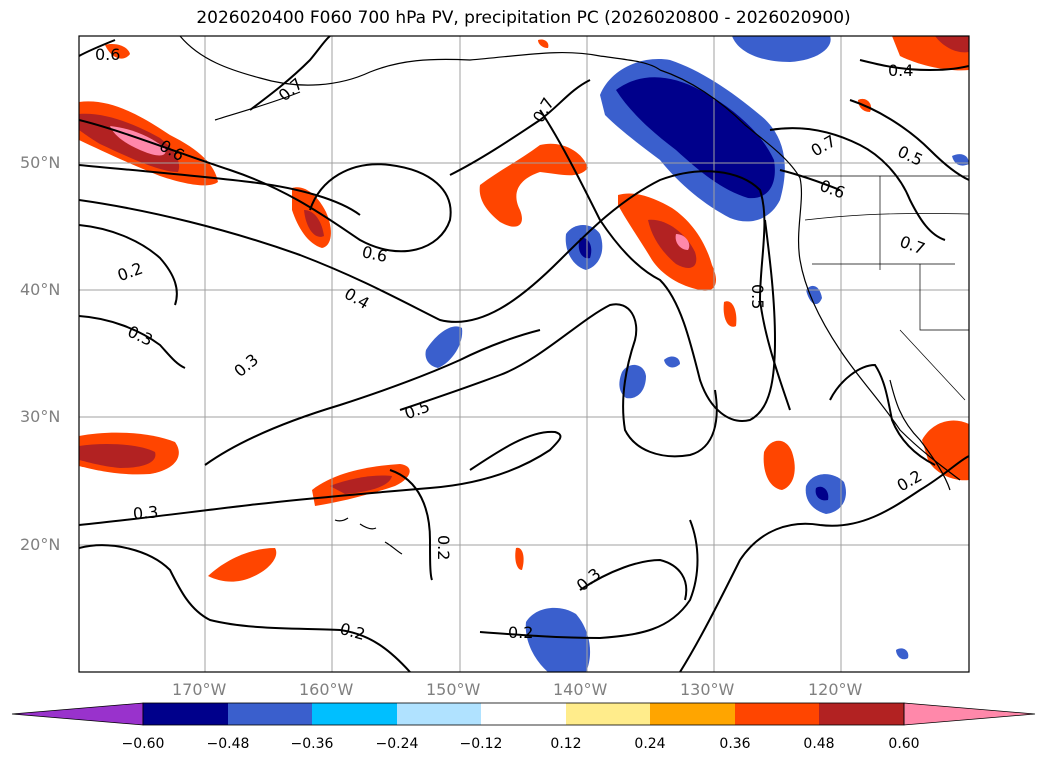 Image resolution: width=1047 pixels, height=765 pixels. I want to click on precip-neg-core-122w, so click(822, 493).